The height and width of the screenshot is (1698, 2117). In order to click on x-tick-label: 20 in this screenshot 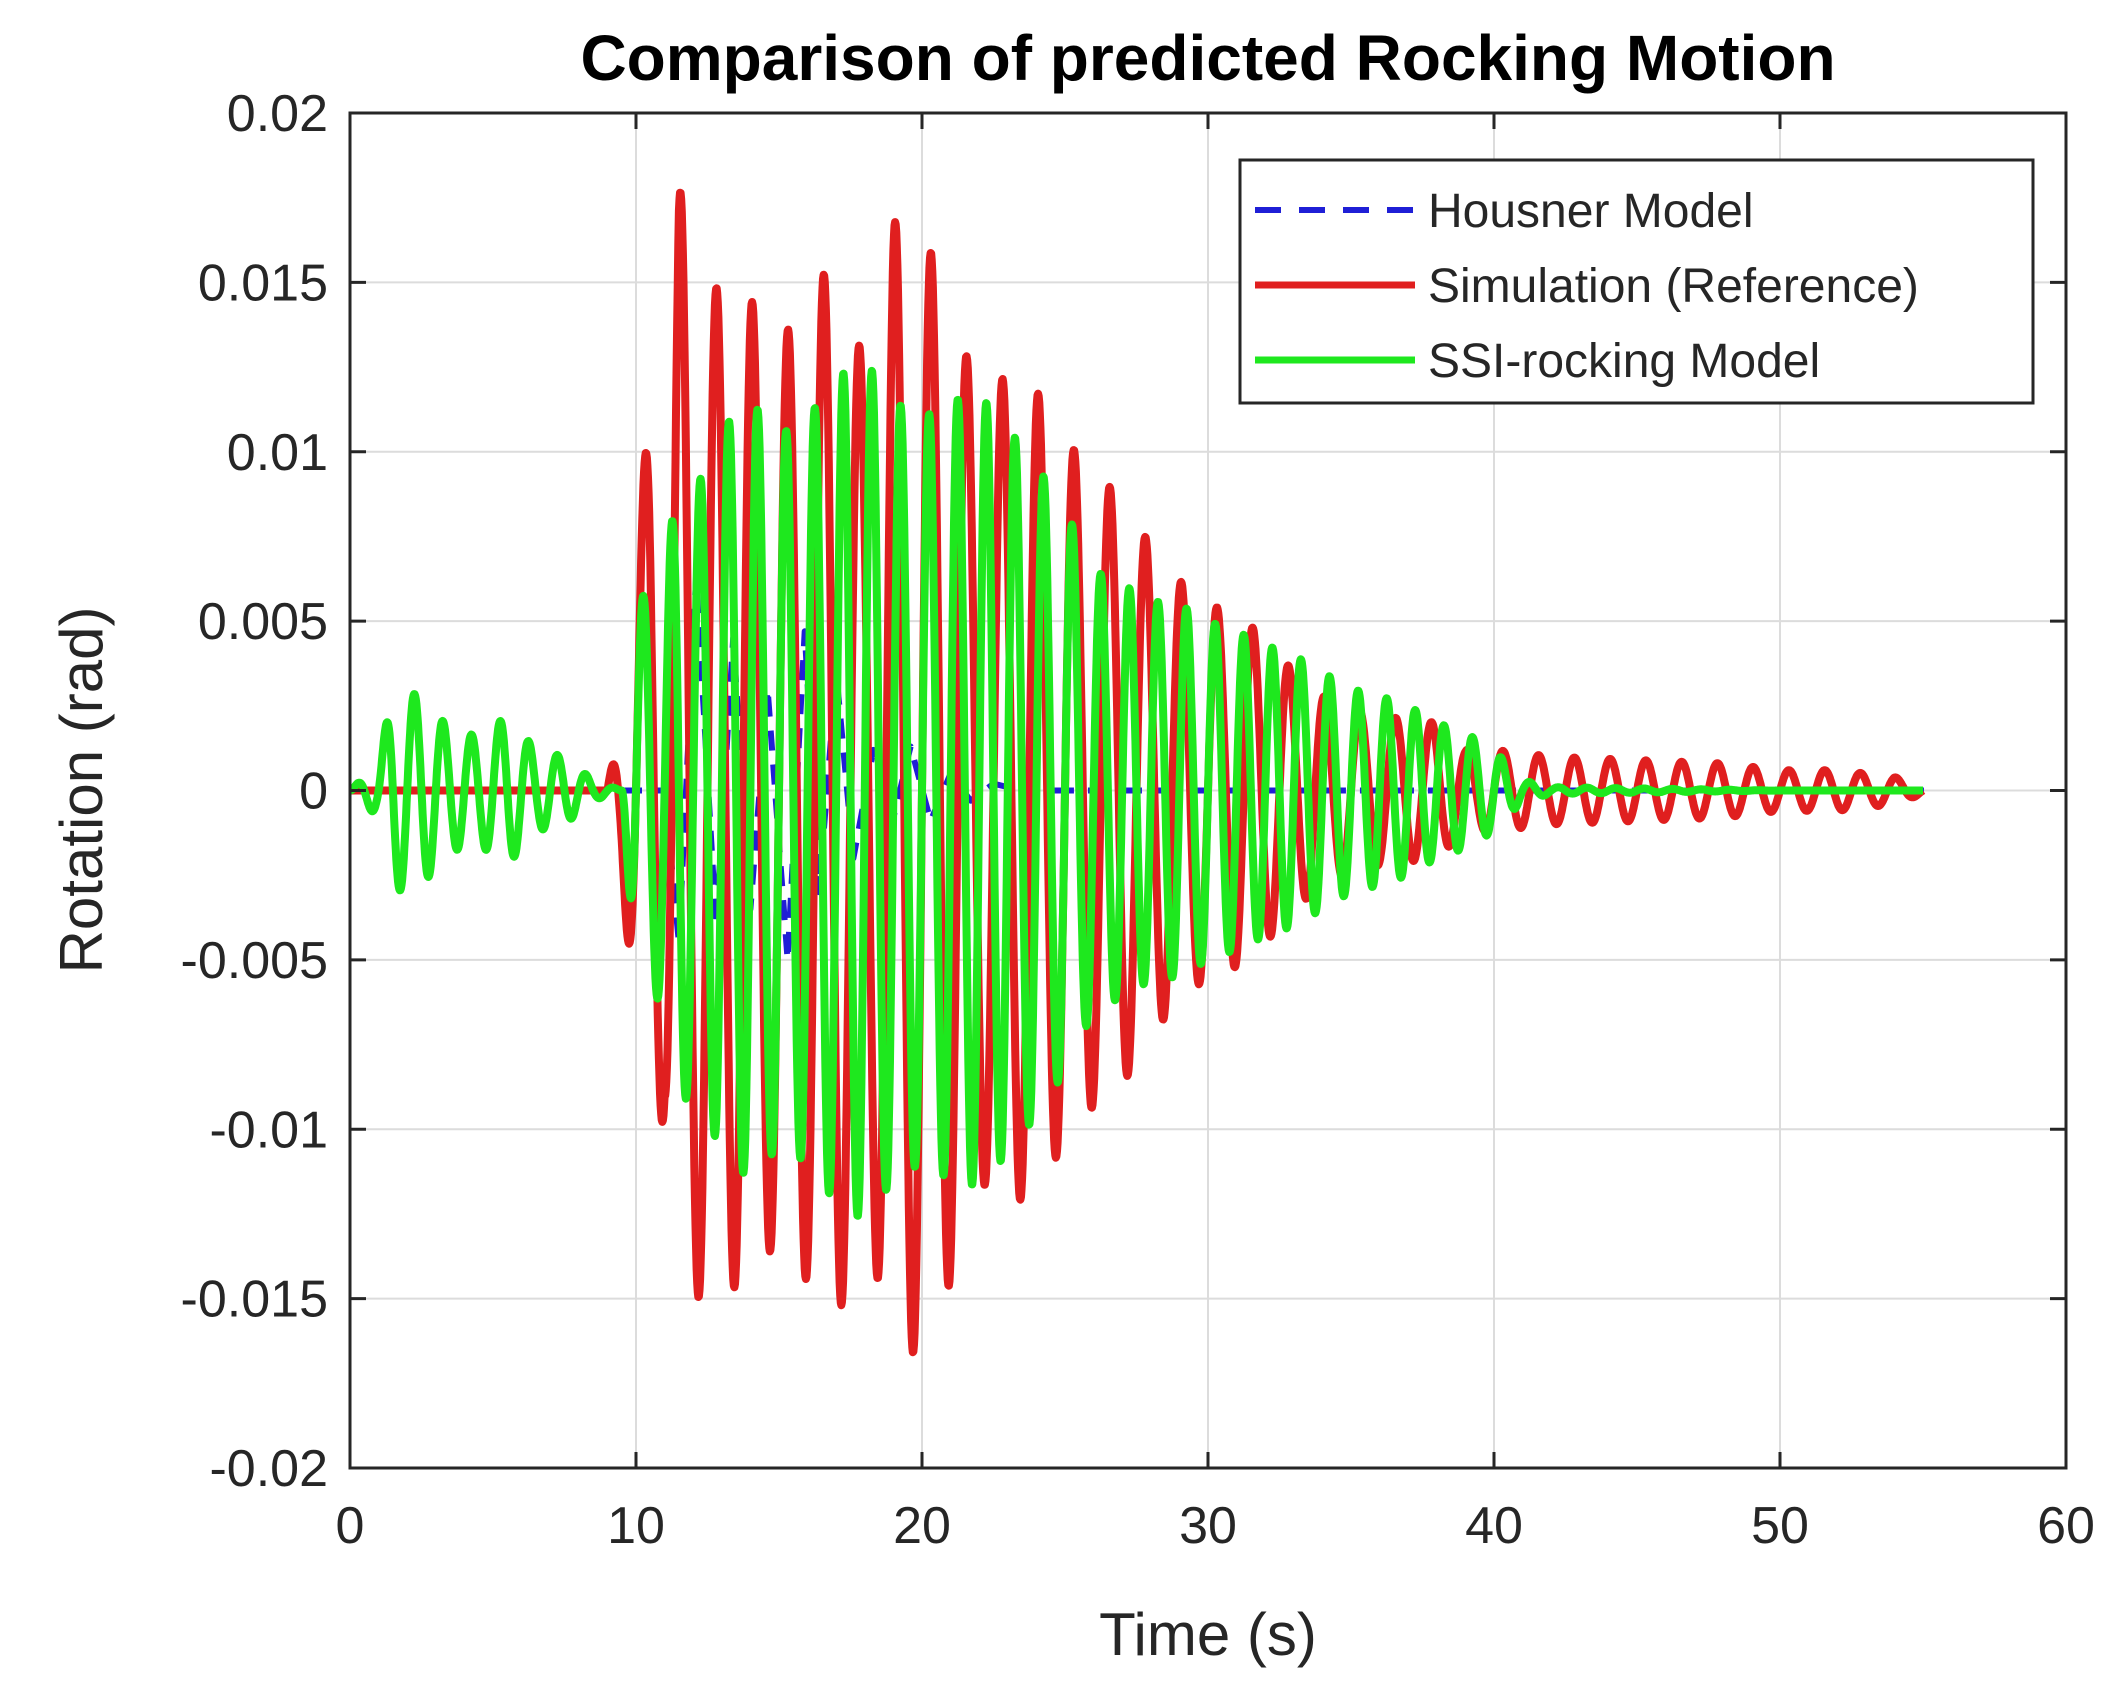, I will do `click(922, 1526)`.